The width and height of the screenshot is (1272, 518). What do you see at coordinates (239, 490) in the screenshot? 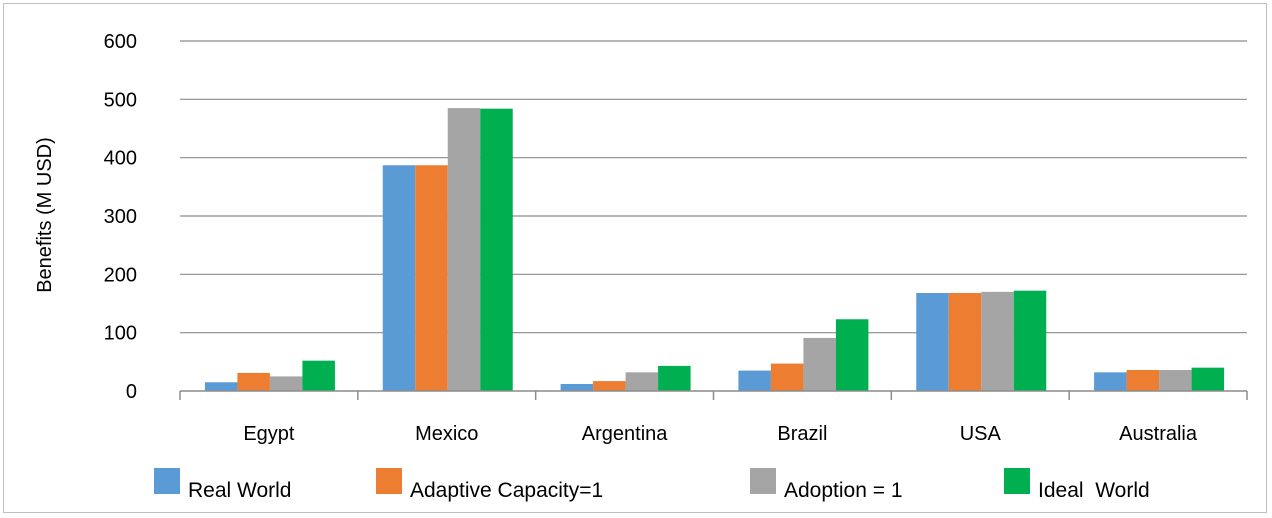
I see `legend-label: Real World` at bounding box center [239, 490].